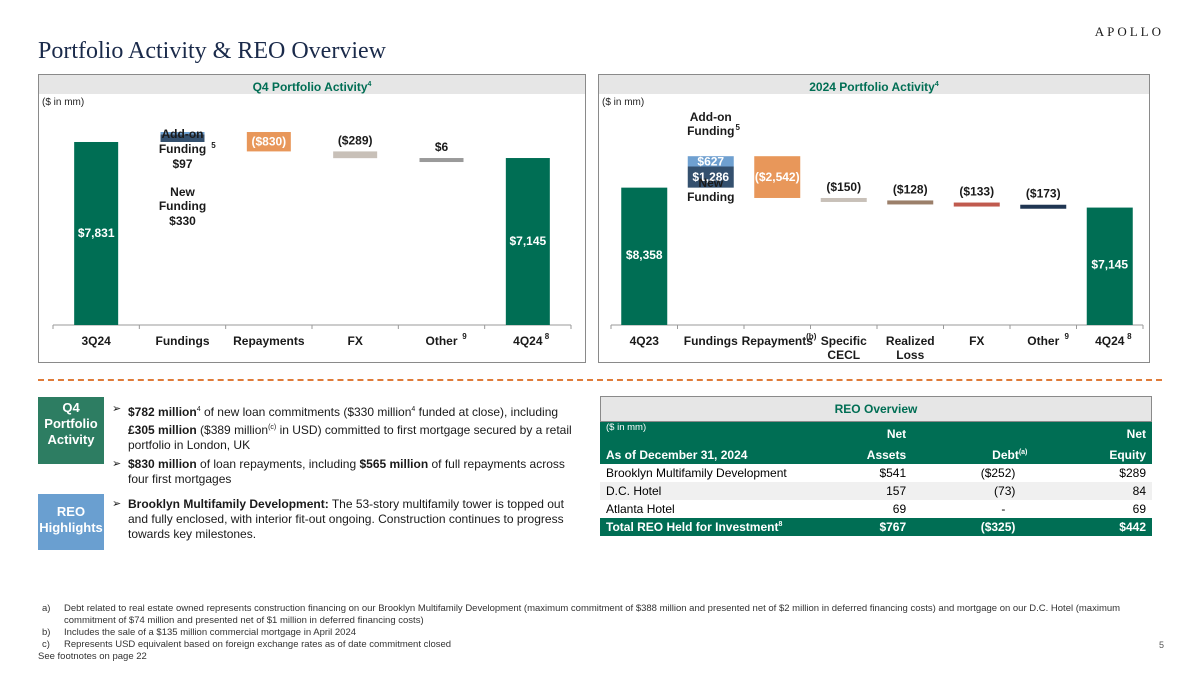 The height and width of the screenshot is (675, 1200). I want to click on data-label: ($2,542), so click(777, 177).